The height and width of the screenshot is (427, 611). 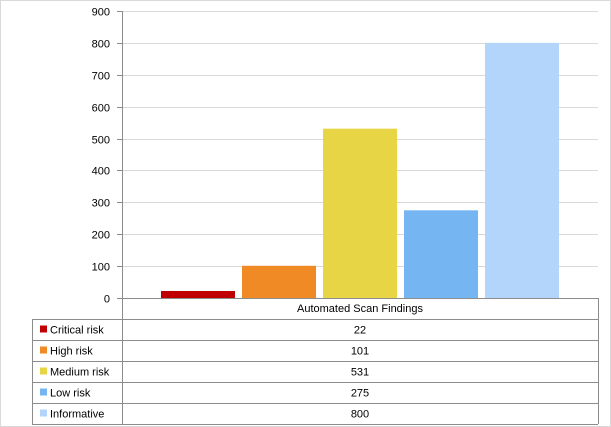 I want to click on data-label: 22, so click(x=360, y=331).